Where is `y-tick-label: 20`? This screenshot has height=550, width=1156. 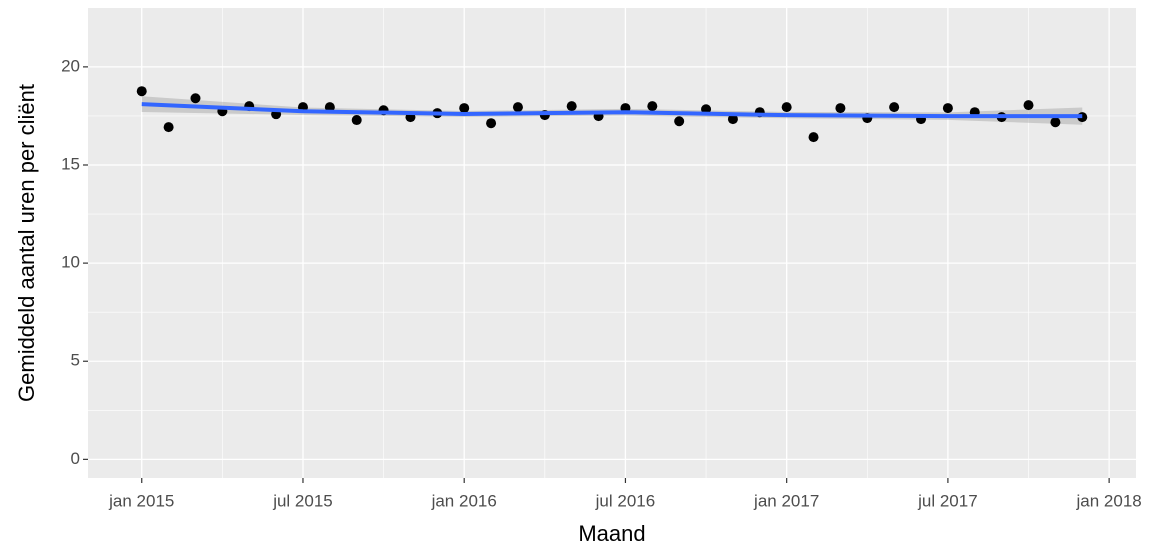 y-tick-label: 20 is located at coordinates (70, 65).